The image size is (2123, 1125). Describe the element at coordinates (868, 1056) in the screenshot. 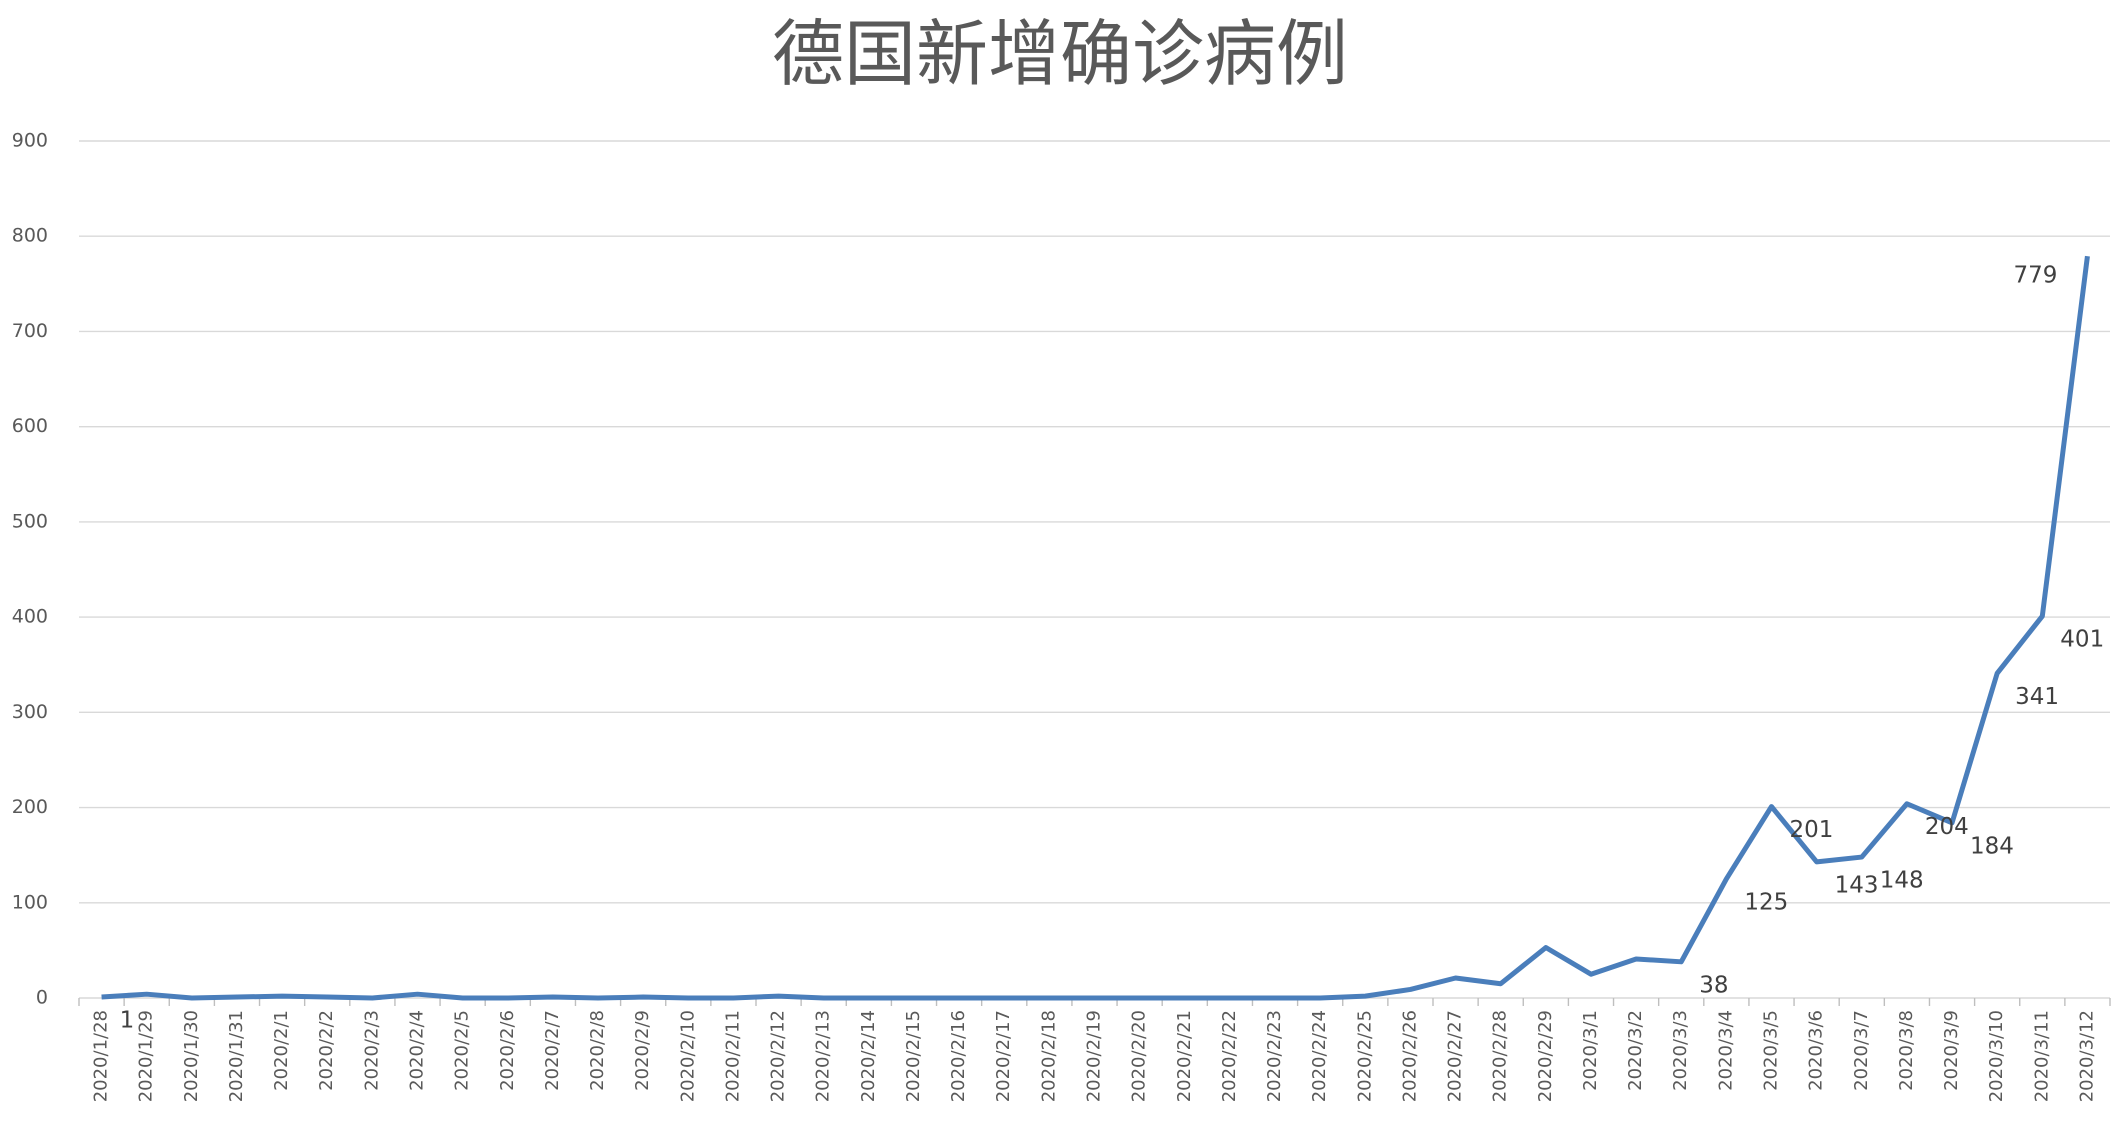

I see `x-tick-label: 2020/2/14` at that location.